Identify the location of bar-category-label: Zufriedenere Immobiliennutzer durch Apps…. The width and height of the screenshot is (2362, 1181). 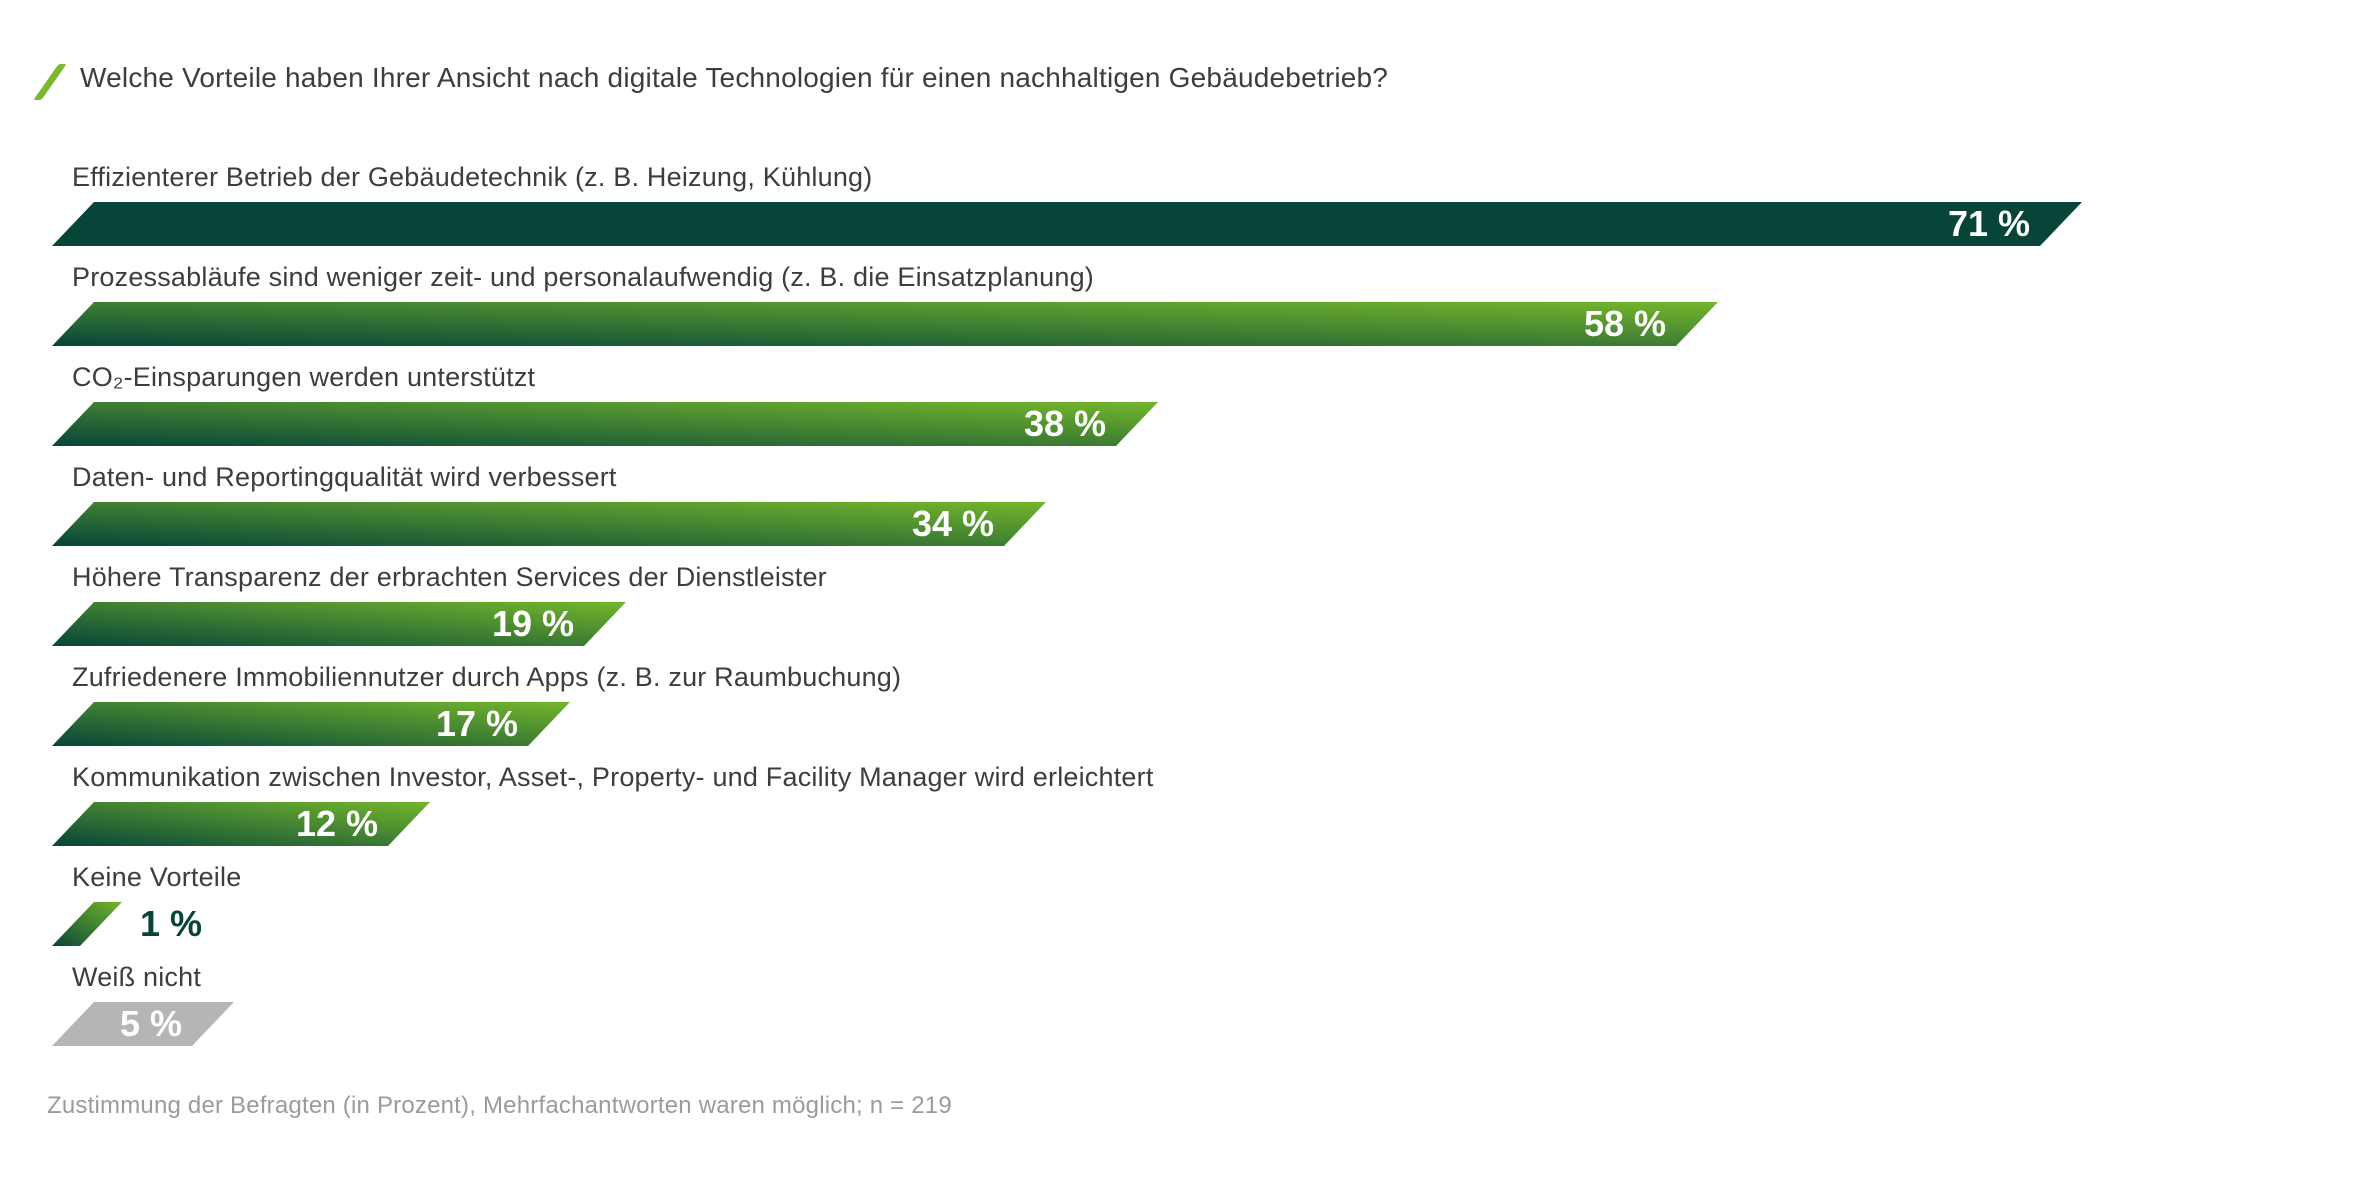
(487, 677).